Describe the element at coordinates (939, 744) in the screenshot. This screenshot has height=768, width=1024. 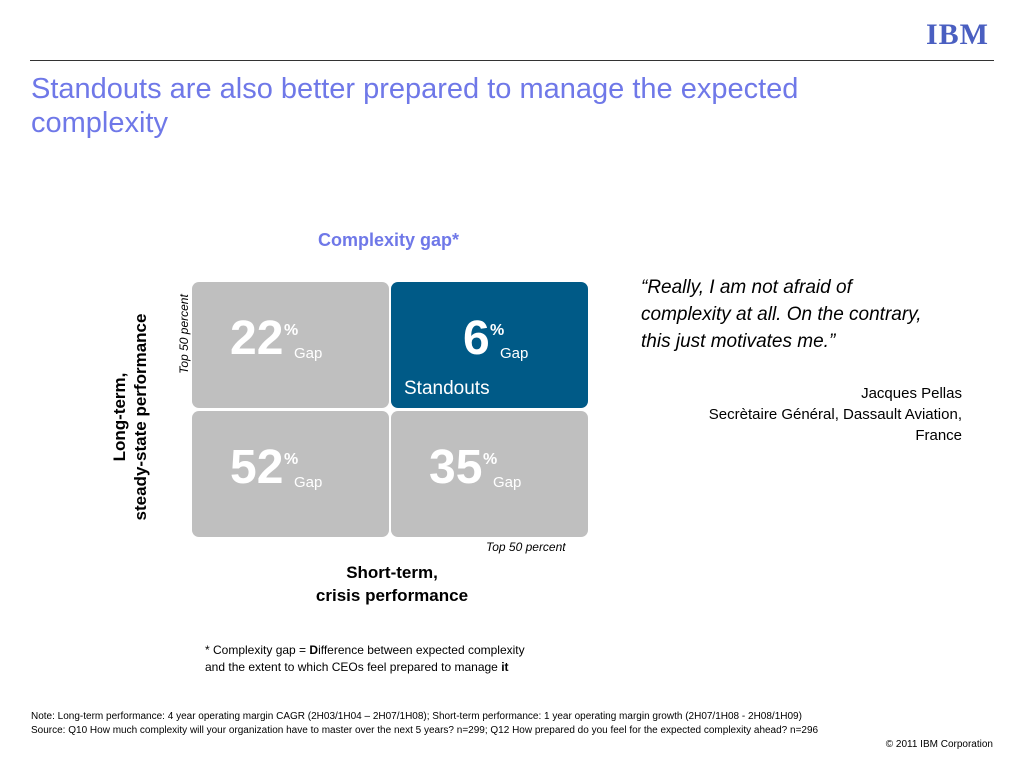
I see `copyright: © 2011 IBM Corporation` at that location.